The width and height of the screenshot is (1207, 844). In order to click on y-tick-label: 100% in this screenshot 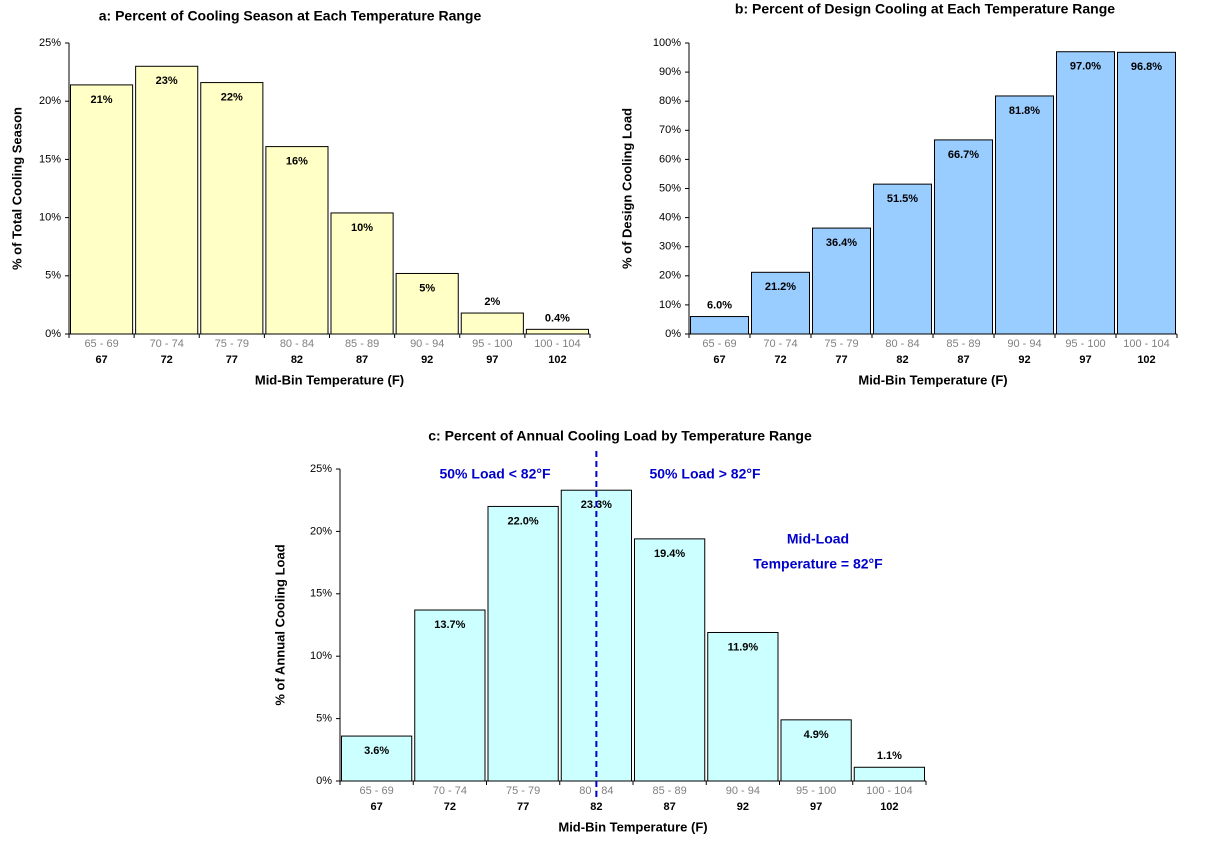, I will do `click(667, 43)`.